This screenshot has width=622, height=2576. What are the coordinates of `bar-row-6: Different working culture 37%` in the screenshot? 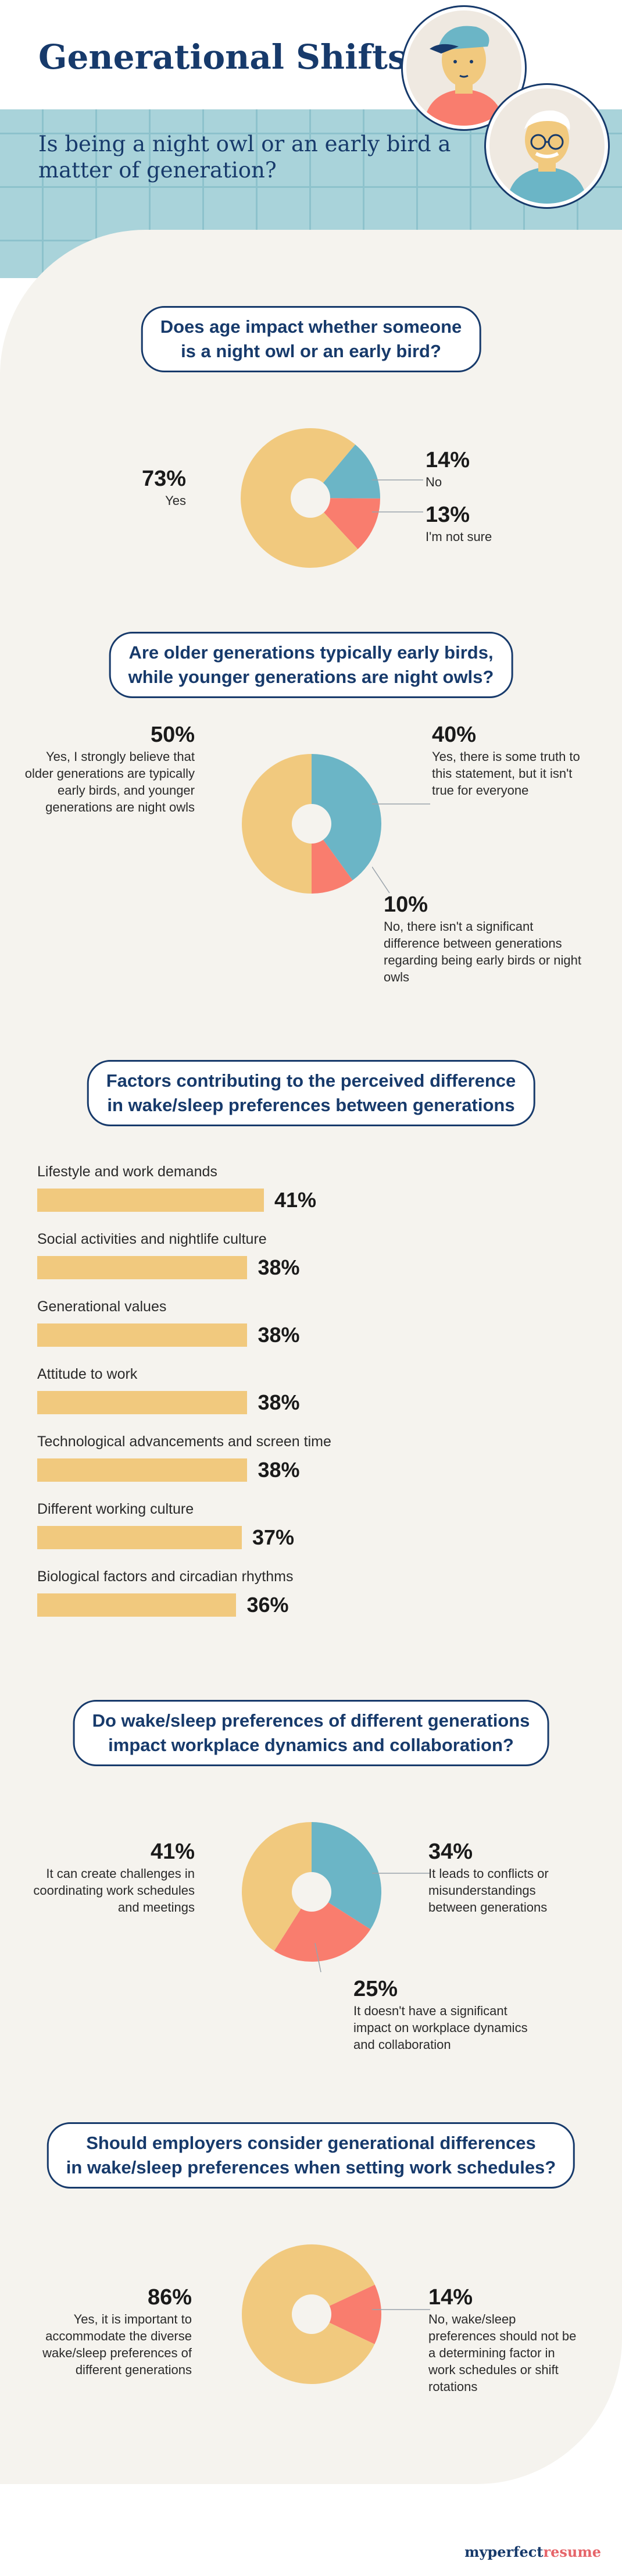 It's located at (240, 1525).